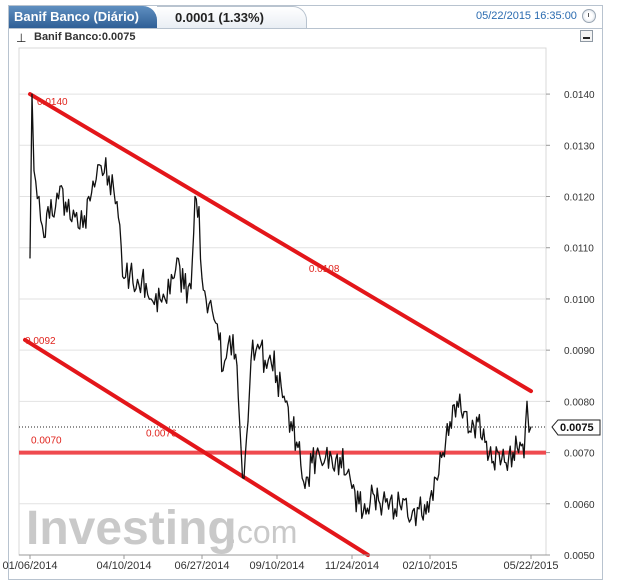 This screenshot has width=640, height=584. I want to click on y-tick-label: 0.0090, so click(579, 351).